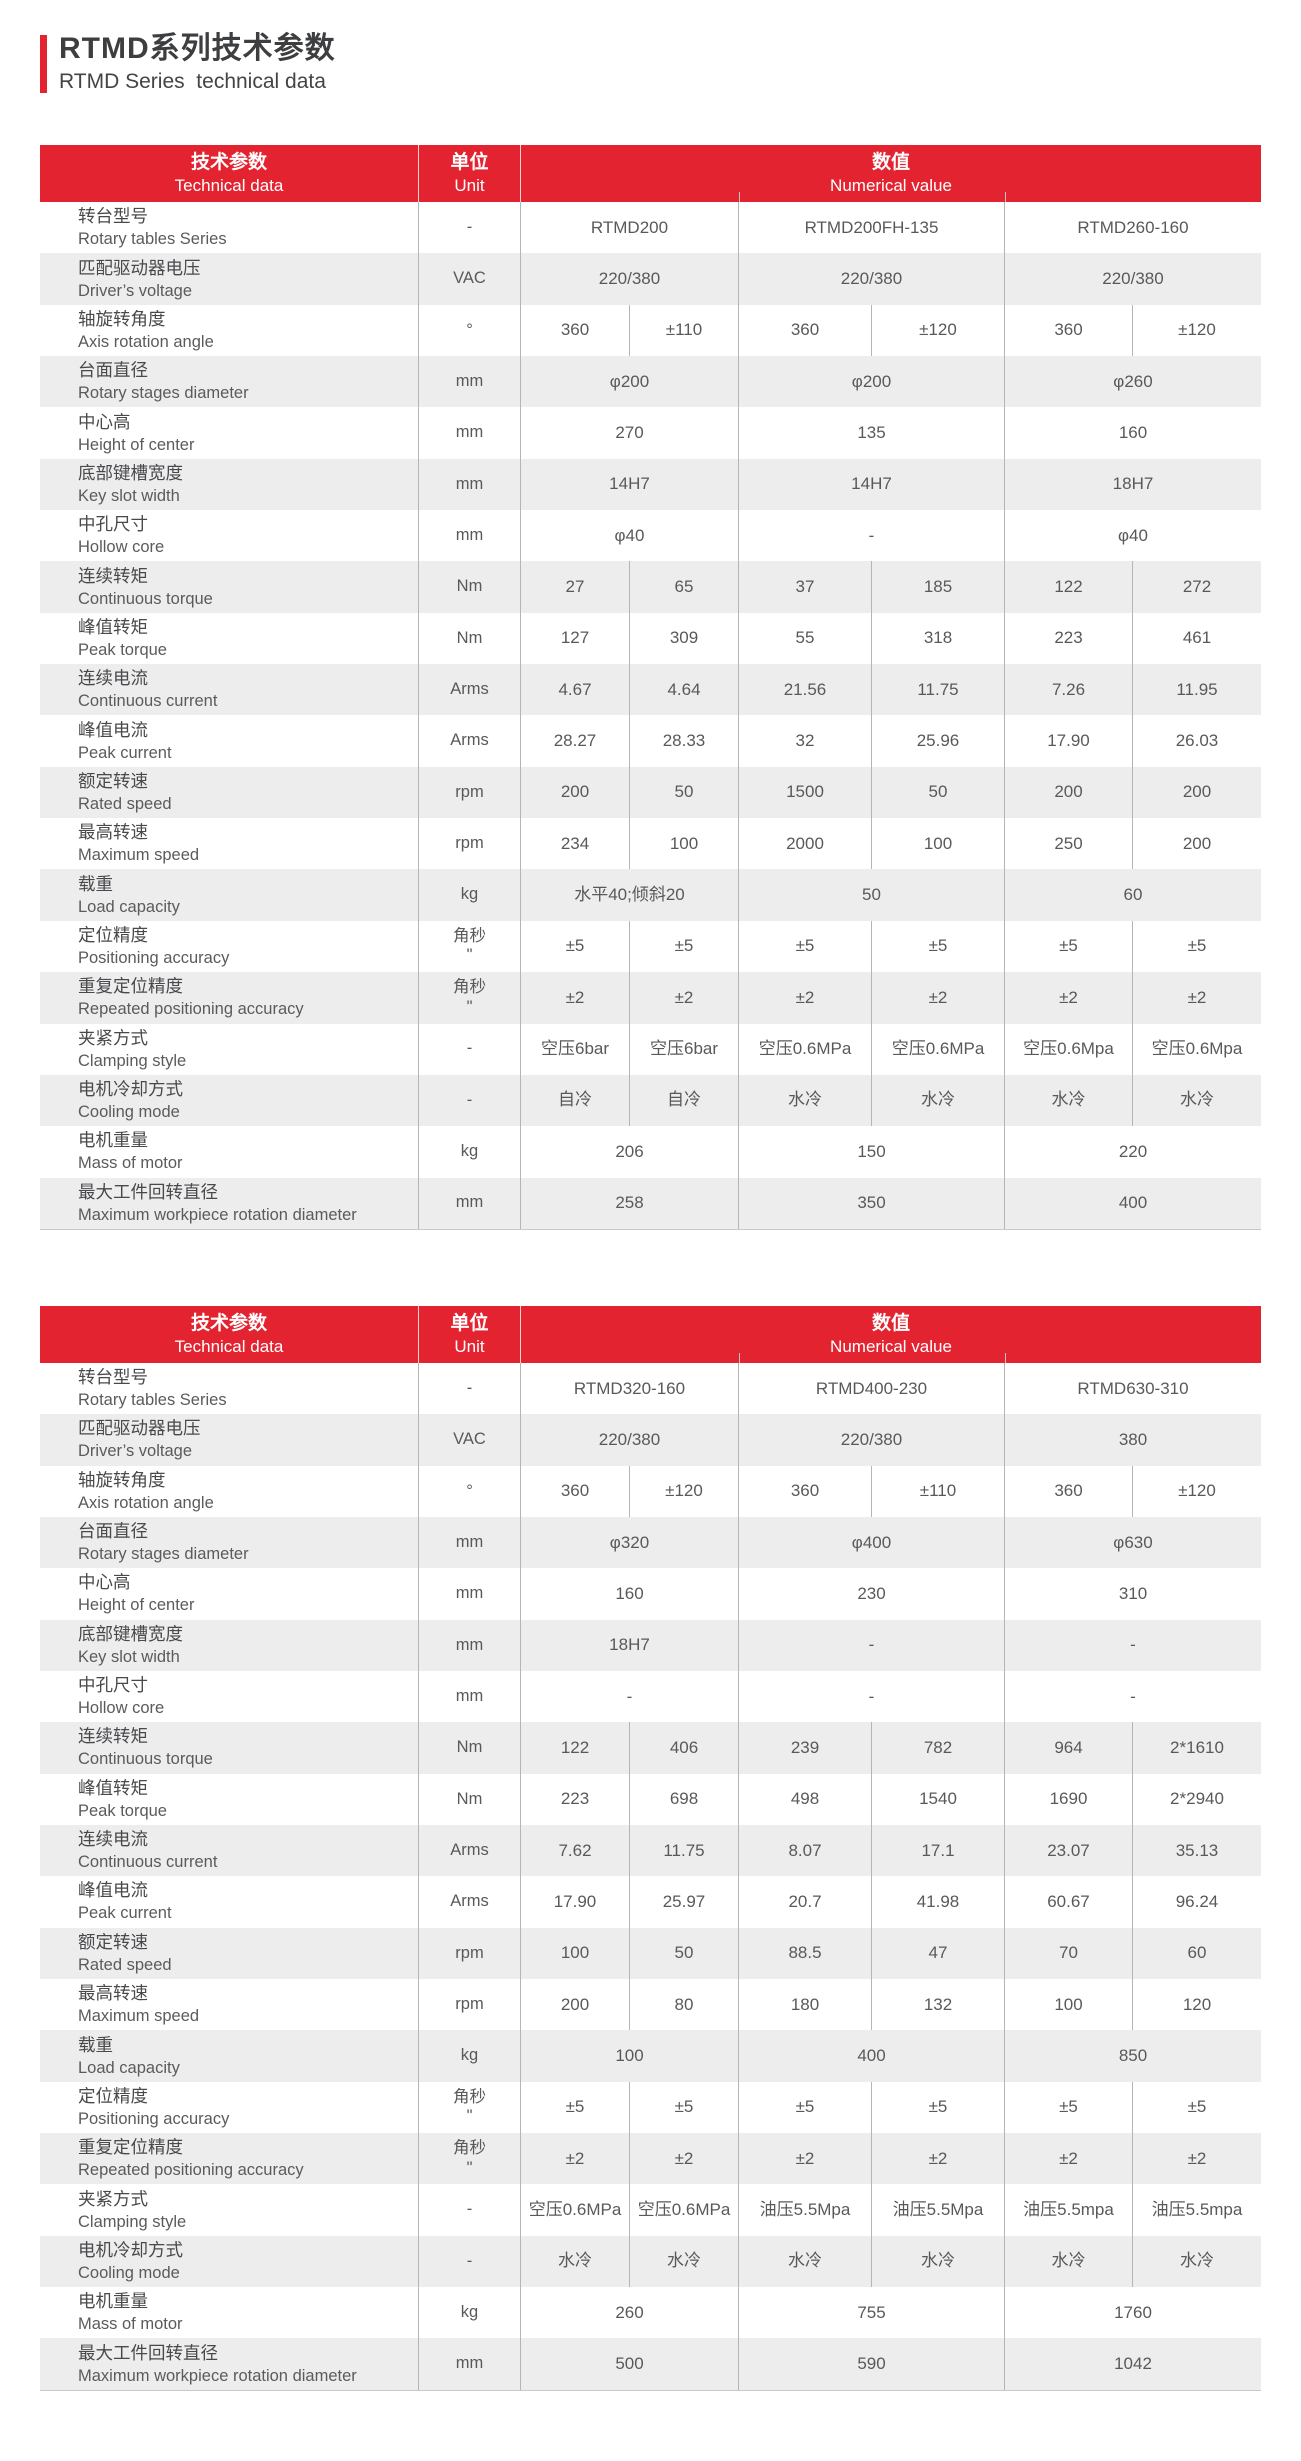  I want to click on param-cell: 电机冷却方式 Cooling mode, so click(229, 1100).